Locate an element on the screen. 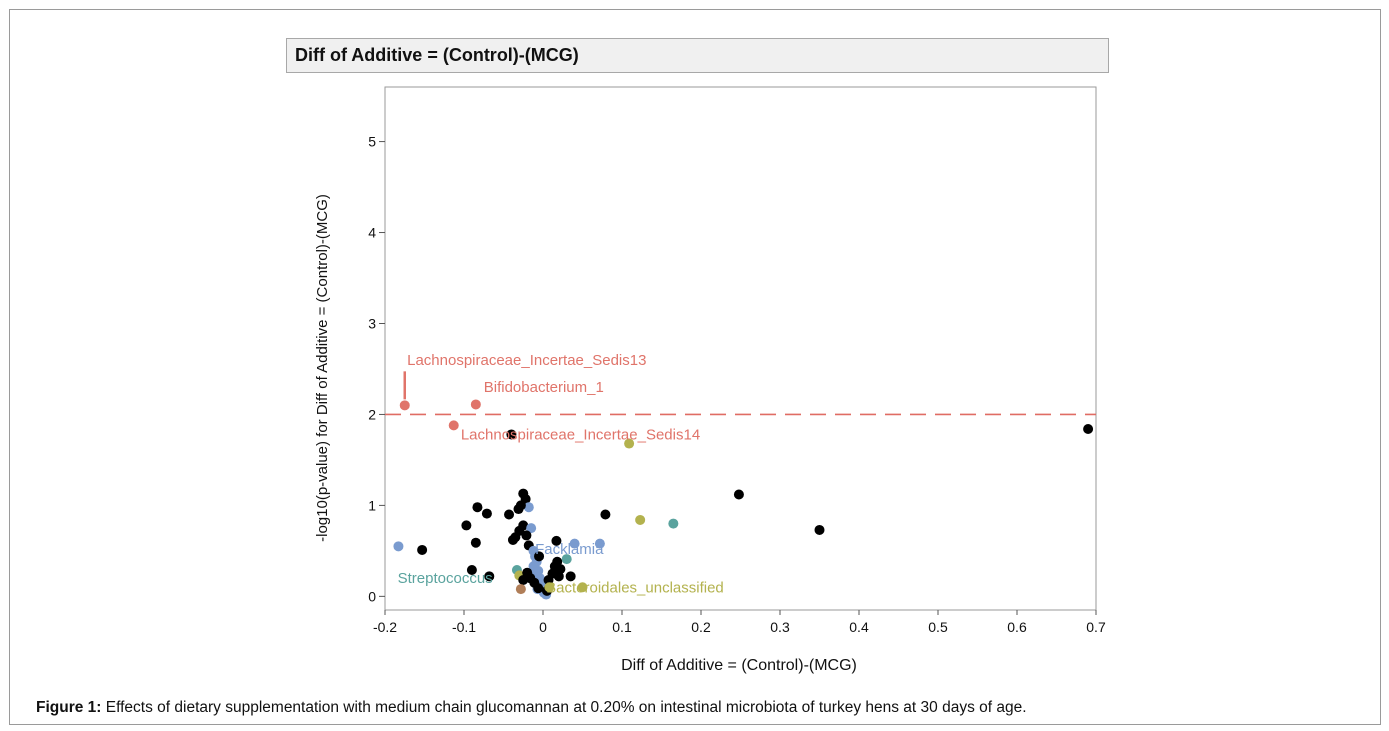 The image size is (1389, 731). y-tick-label: 5 is located at coordinates (372, 142).